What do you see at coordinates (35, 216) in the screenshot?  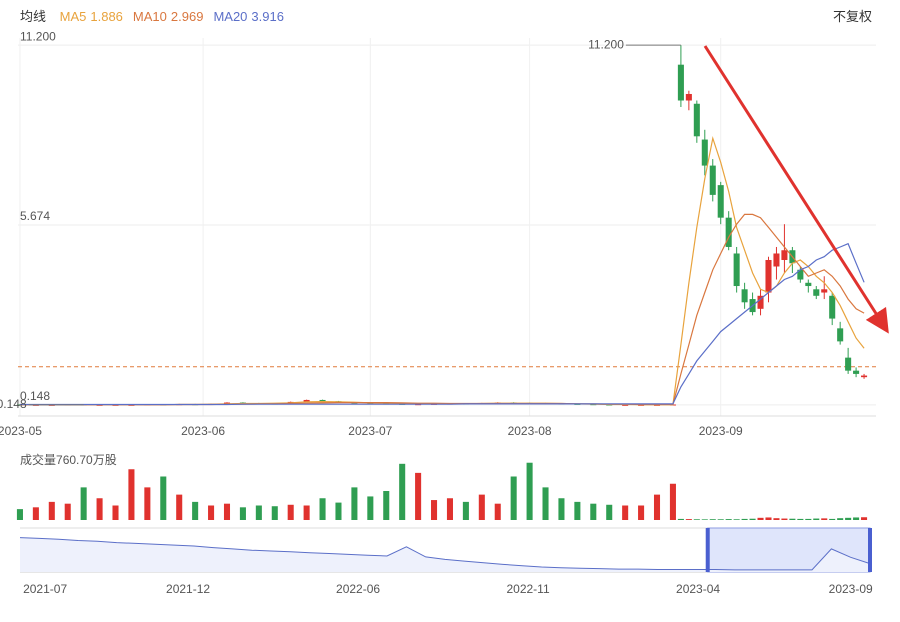 I see `y-tick-label: 5.674` at bounding box center [35, 216].